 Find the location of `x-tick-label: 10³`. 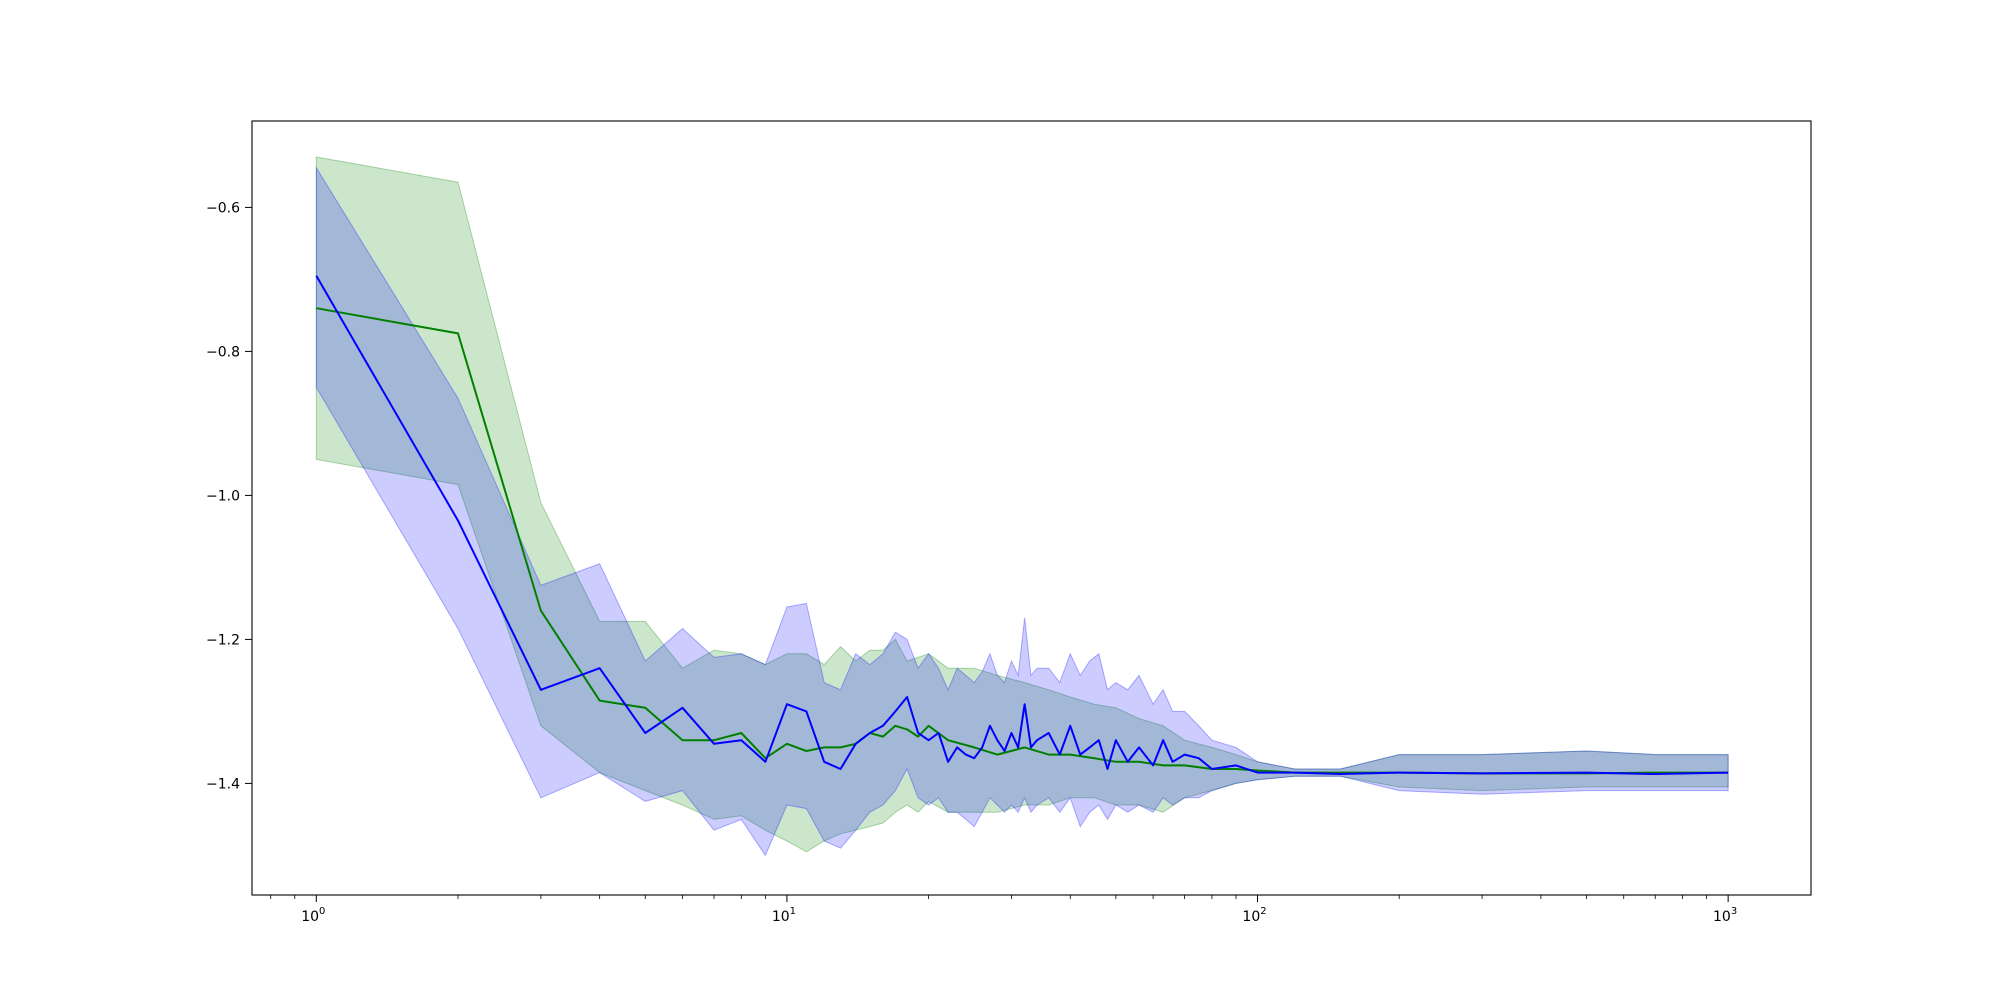

x-tick-label: 10³ is located at coordinates (1725, 915).